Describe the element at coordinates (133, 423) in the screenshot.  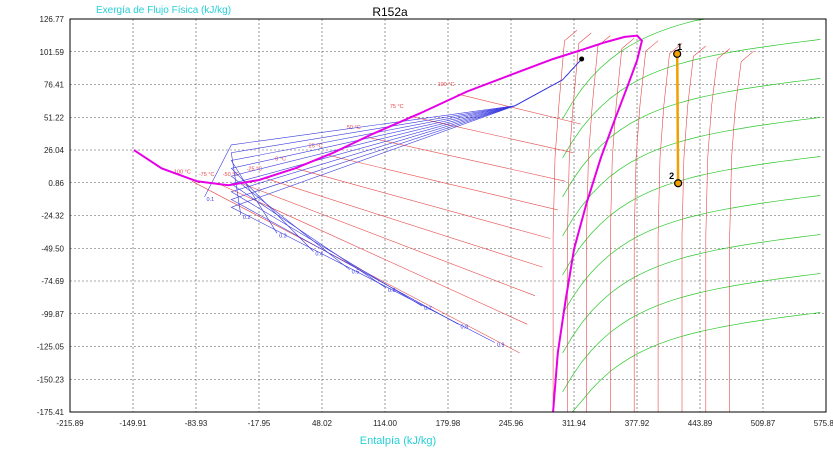
I see `x-tick-label: -149.91` at that location.